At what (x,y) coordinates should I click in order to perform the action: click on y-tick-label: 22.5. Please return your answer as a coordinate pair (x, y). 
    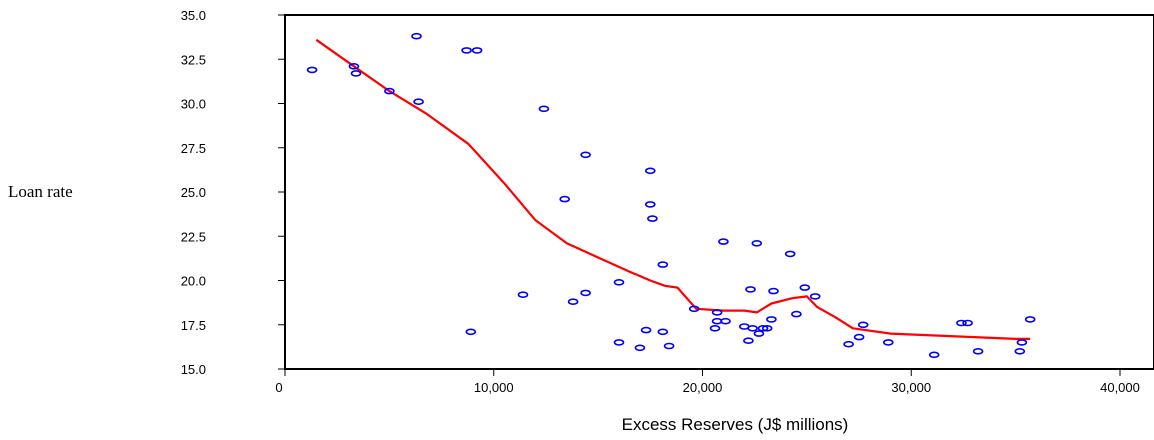
    Looking at the image, I should click on (193, 236).